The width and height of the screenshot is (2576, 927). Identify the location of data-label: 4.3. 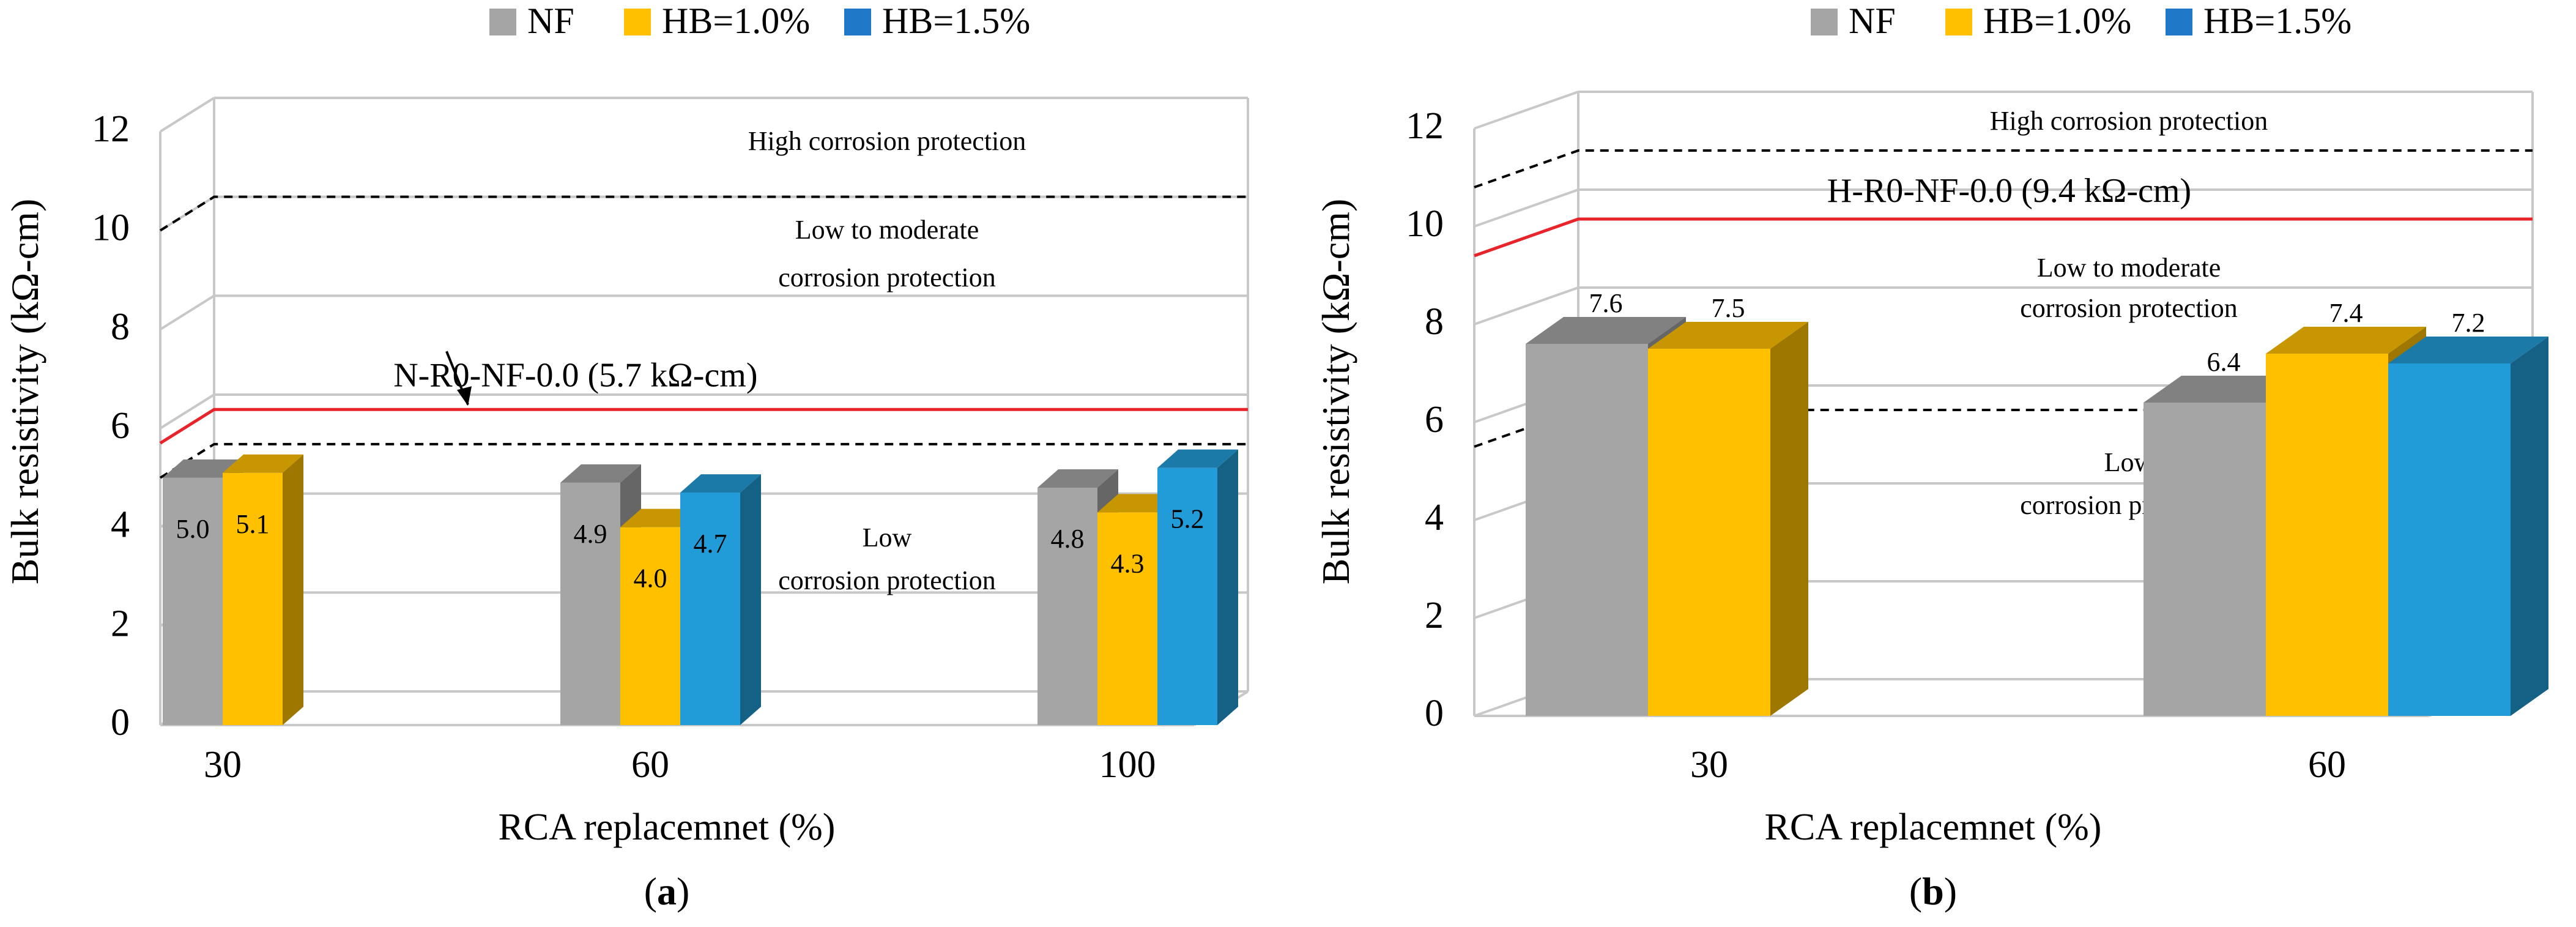
(1128, 563).